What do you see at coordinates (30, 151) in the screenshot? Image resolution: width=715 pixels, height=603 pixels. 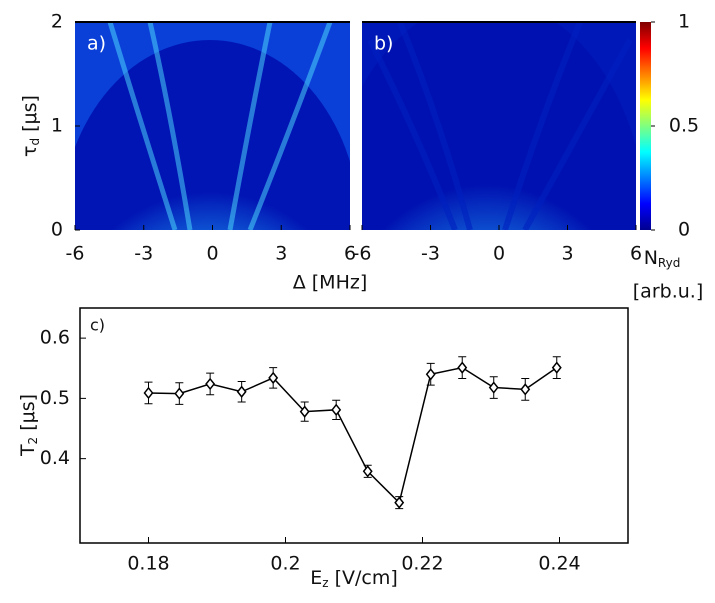 I see `label-main: τ` at bounding box center [30, 151].